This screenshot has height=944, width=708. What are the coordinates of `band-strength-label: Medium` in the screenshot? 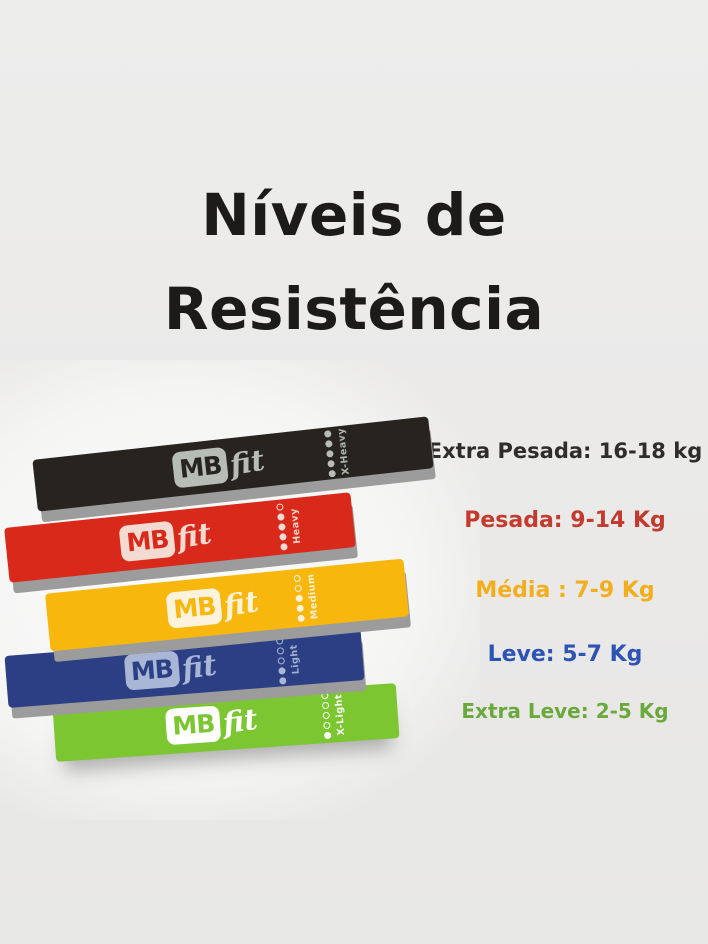 It's located at (313, 596).